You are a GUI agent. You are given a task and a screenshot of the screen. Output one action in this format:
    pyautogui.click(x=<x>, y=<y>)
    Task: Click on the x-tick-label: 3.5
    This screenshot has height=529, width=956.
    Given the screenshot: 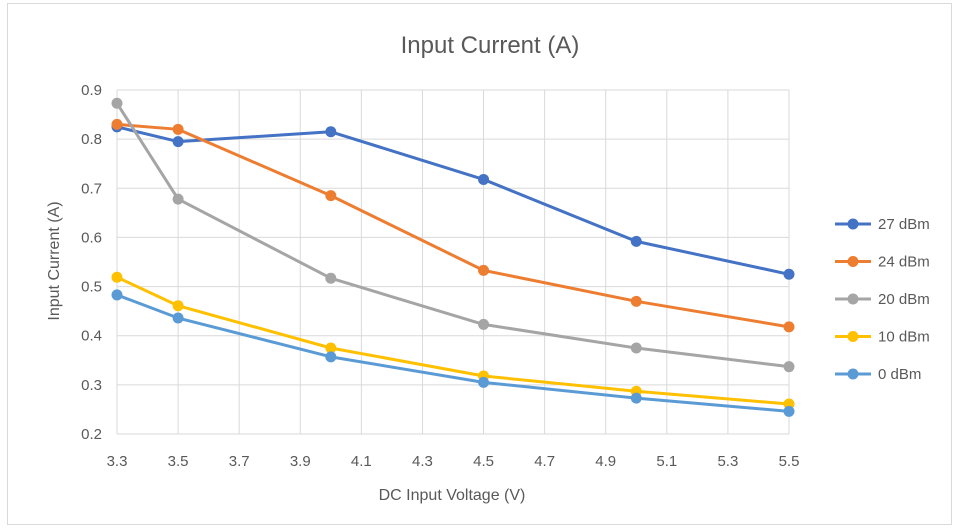 What is the action you would take?
    pyautogui.click(x=178, y=461)
    